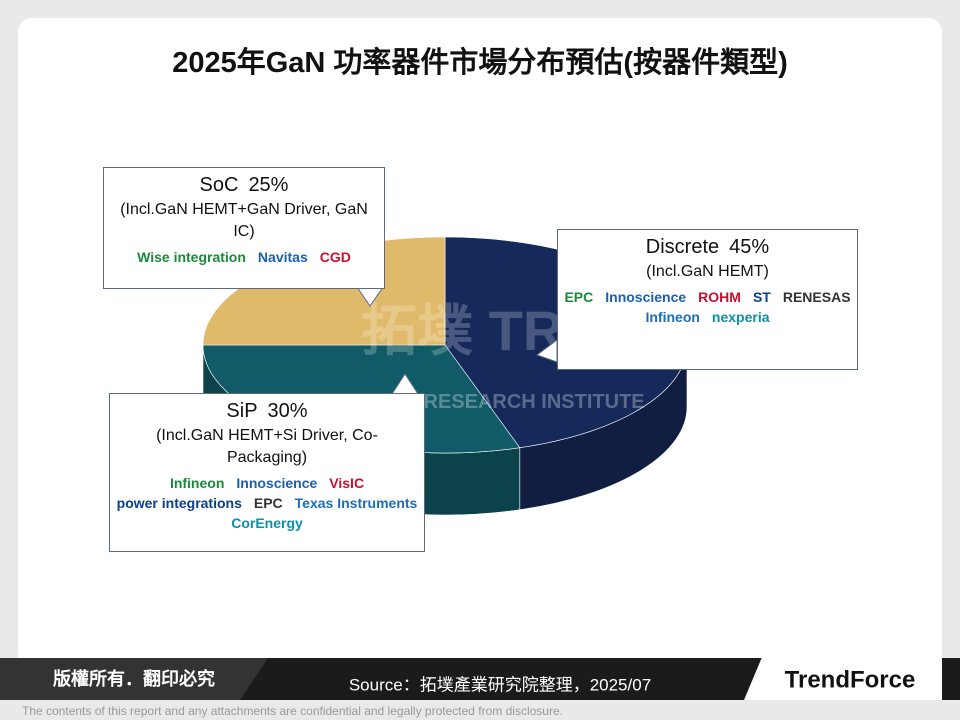 This screenshot has width=960, height=720. What do you see at coordinates (480, 62) in the screenshot?
I see `chart-title: 2025年GaN 功率器件市場分布預估(按器件類型)` at bounding box center [480, 62].